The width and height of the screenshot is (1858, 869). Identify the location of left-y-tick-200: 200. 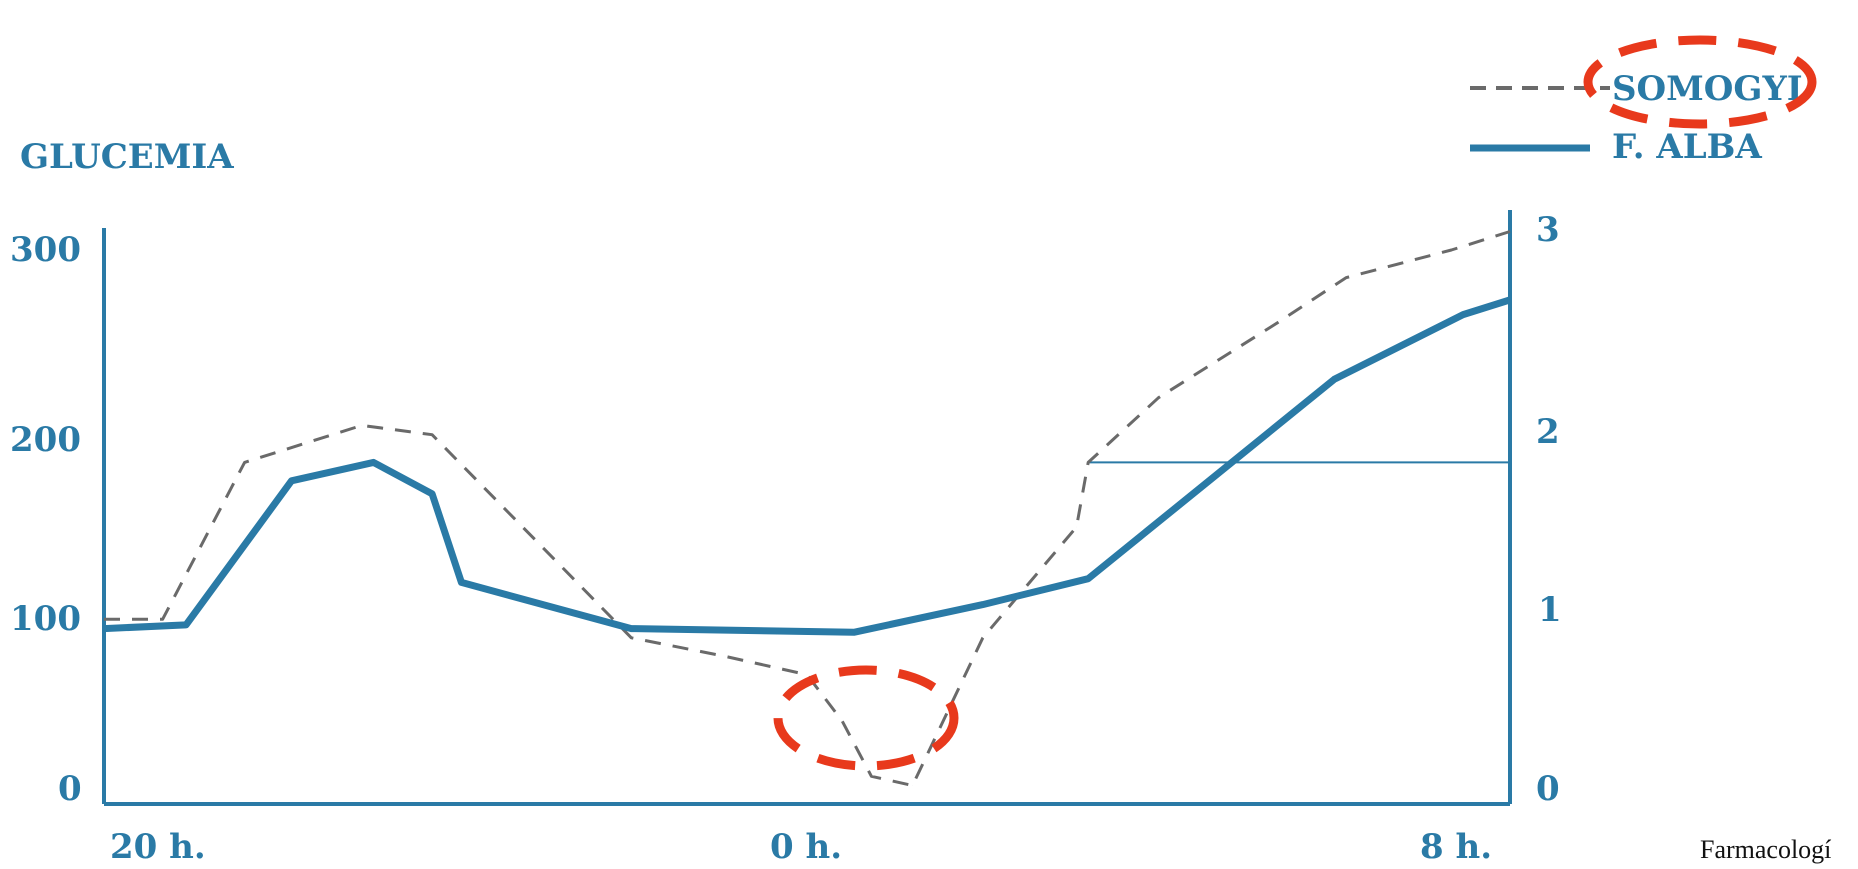
(45, 440).